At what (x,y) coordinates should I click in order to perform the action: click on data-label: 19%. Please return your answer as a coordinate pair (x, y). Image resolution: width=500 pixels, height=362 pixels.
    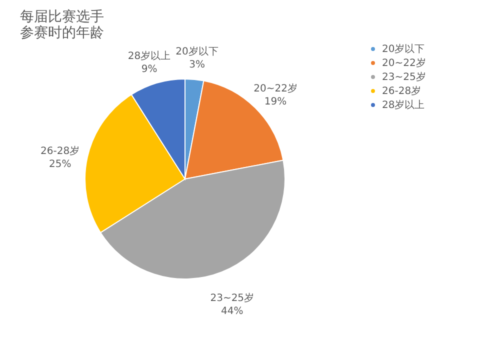
    Looking at the image, I should click on (275, 102).